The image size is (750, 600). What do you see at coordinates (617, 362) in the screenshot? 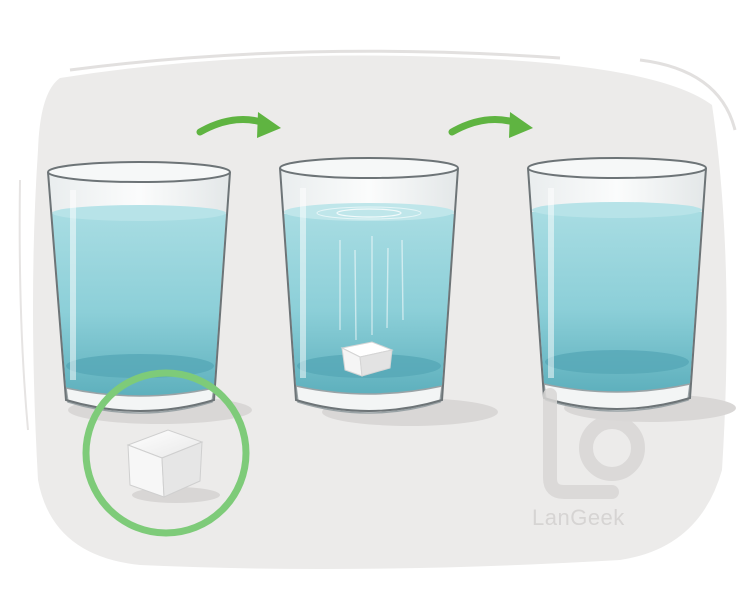
I see `water-bottom` at bounding box center [617, 362].